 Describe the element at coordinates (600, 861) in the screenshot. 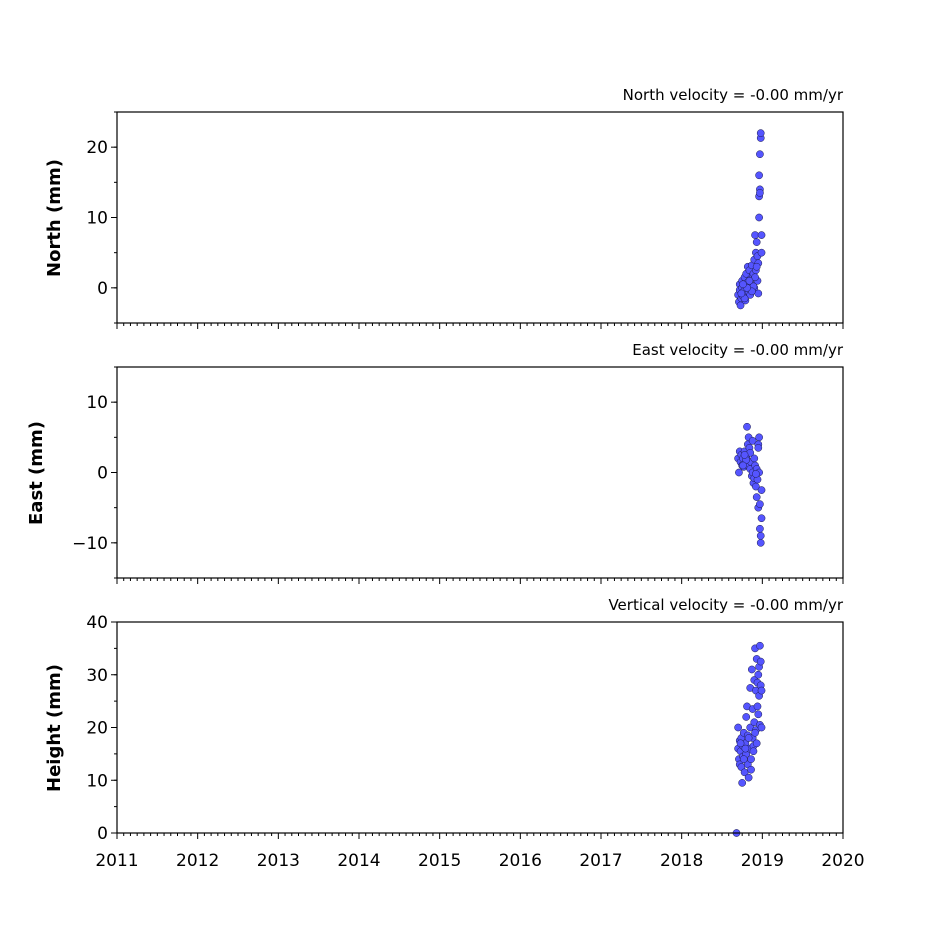

I see `x-tick-label: 2017` at that location.